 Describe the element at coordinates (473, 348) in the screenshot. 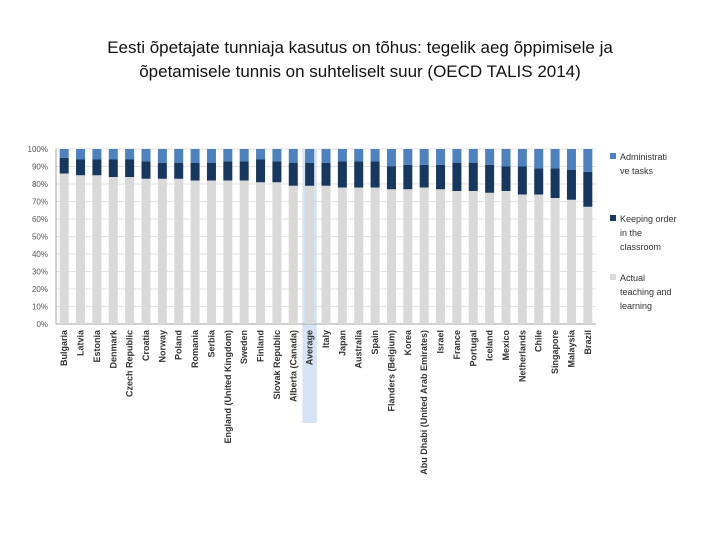

I see `x-tick-label: Portugal` at that location.